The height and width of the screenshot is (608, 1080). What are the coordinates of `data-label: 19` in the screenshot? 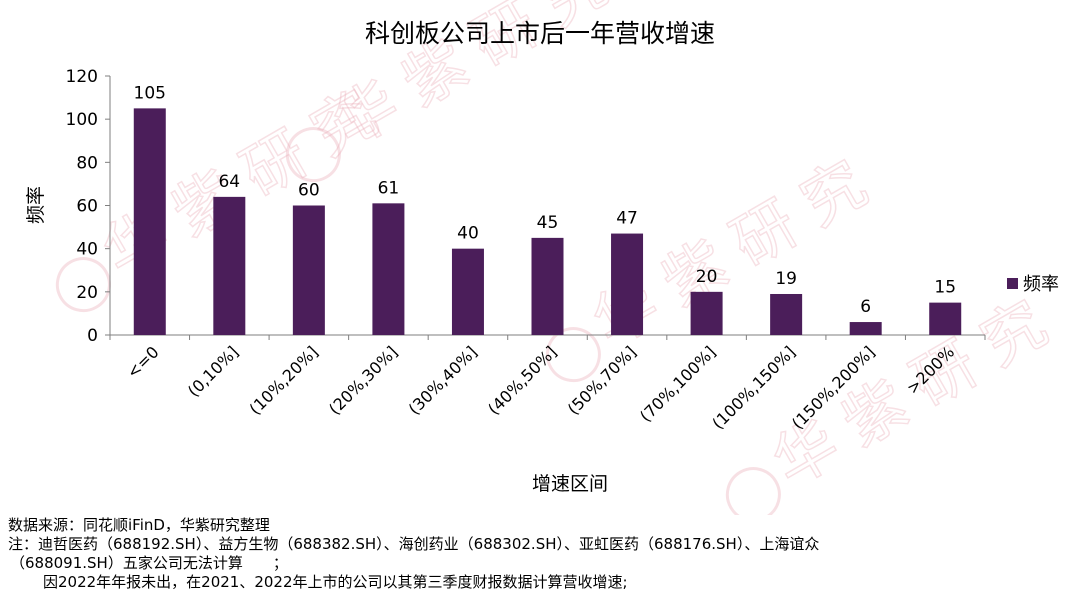 It's located at (786, 279).